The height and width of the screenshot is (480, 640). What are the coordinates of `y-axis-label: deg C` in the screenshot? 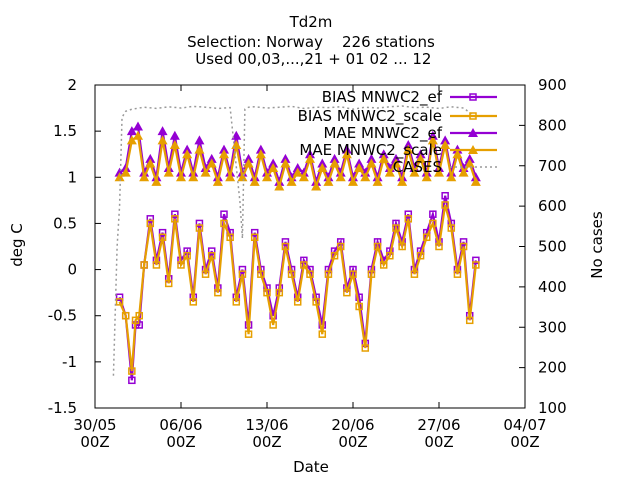 It's located at (17, 245).